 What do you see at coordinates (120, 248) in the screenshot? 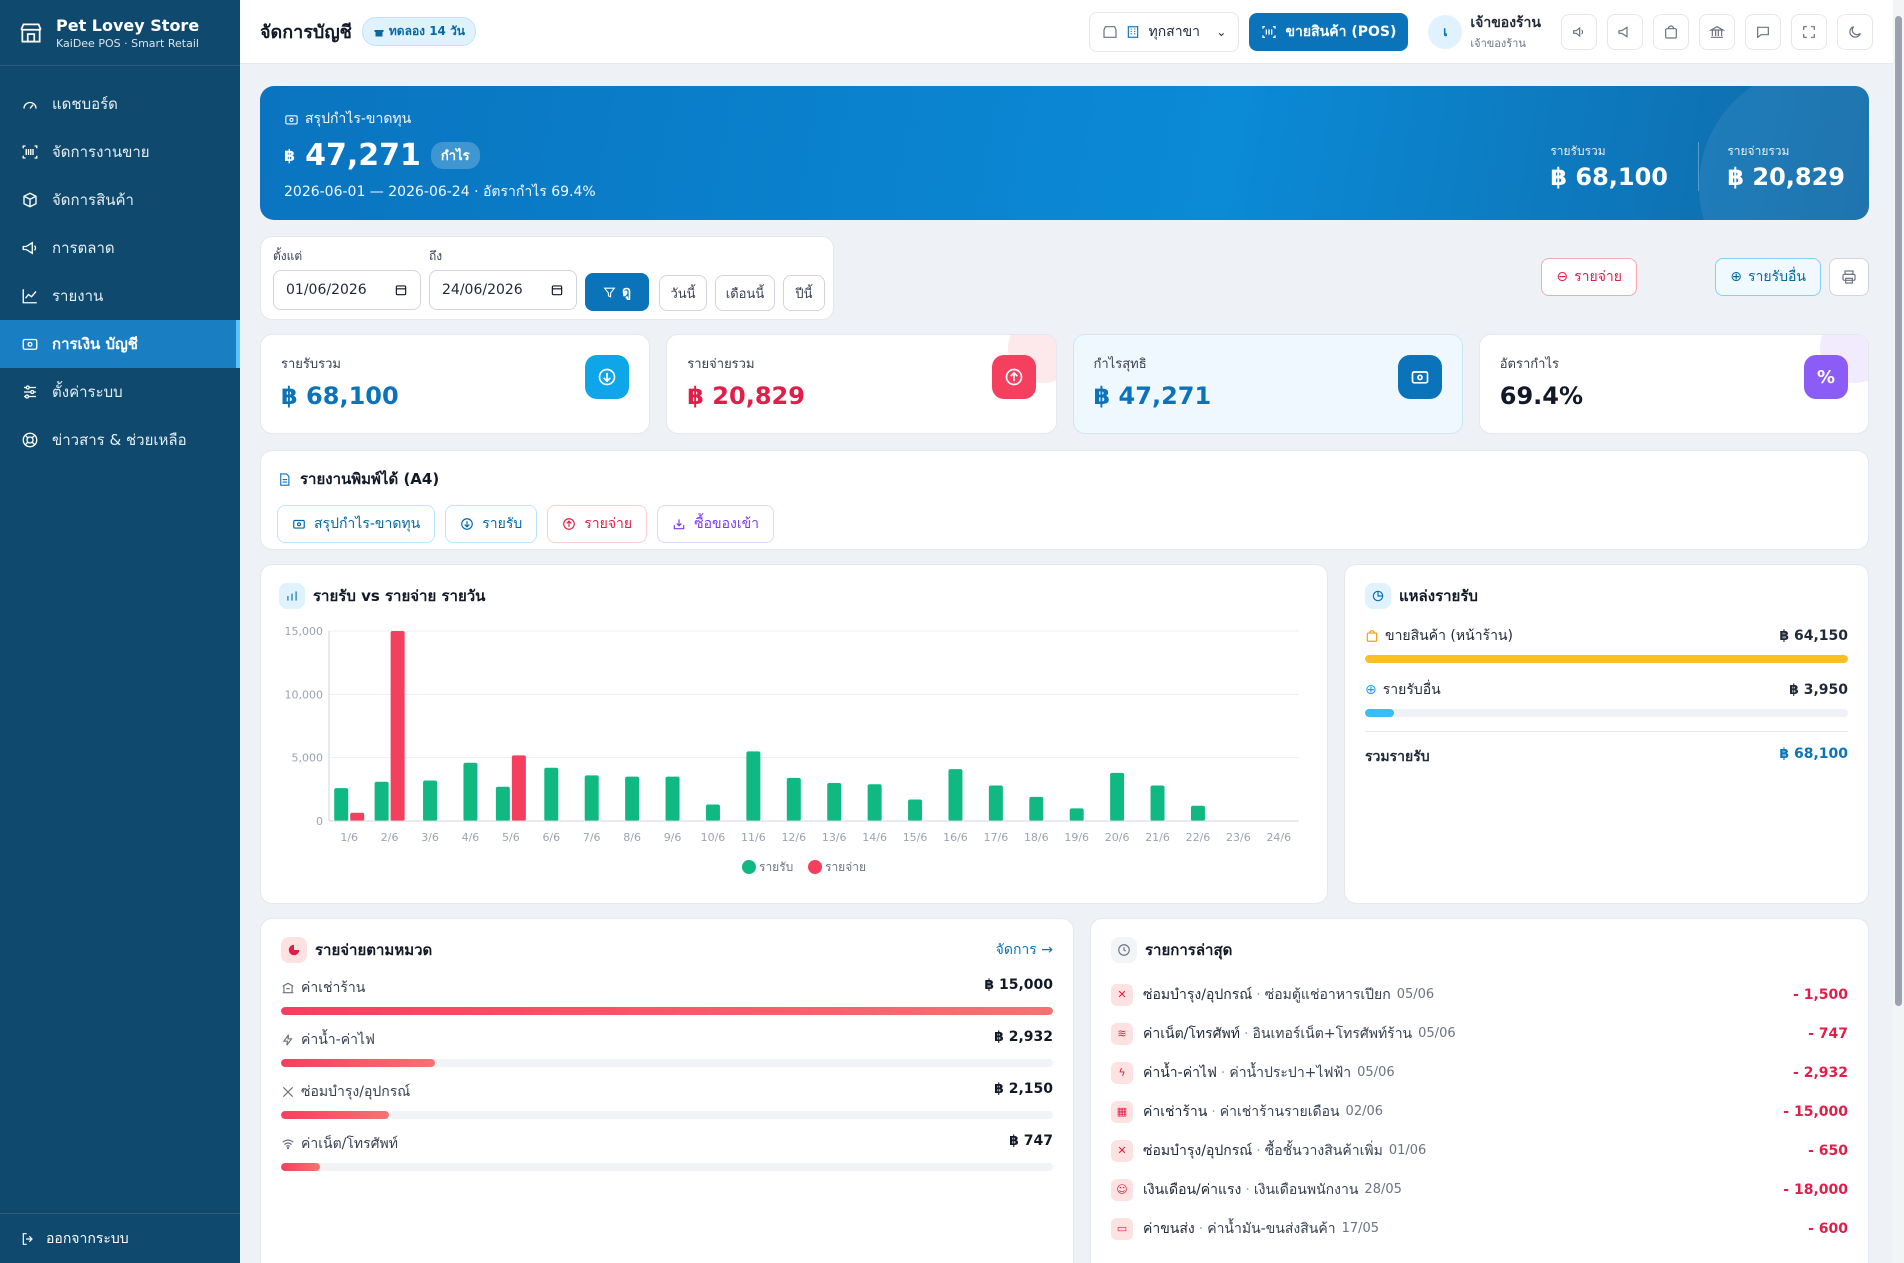
I see `sidebar-item-marketing: การตลาด` at bounding box center [120, 248].